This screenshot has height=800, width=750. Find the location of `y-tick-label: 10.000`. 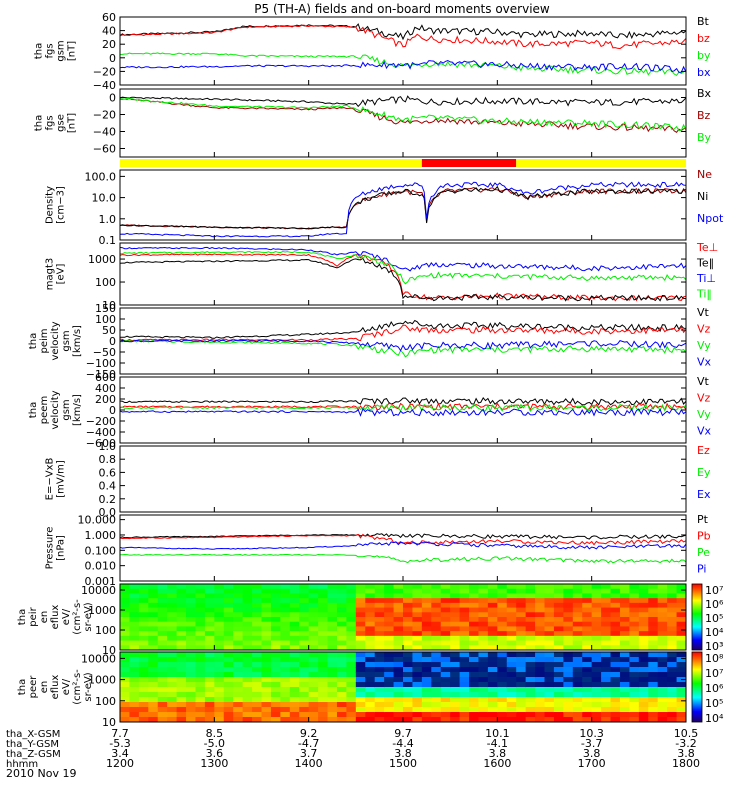

y-tick-label: 10.000 is located at coordinates (97, 520).